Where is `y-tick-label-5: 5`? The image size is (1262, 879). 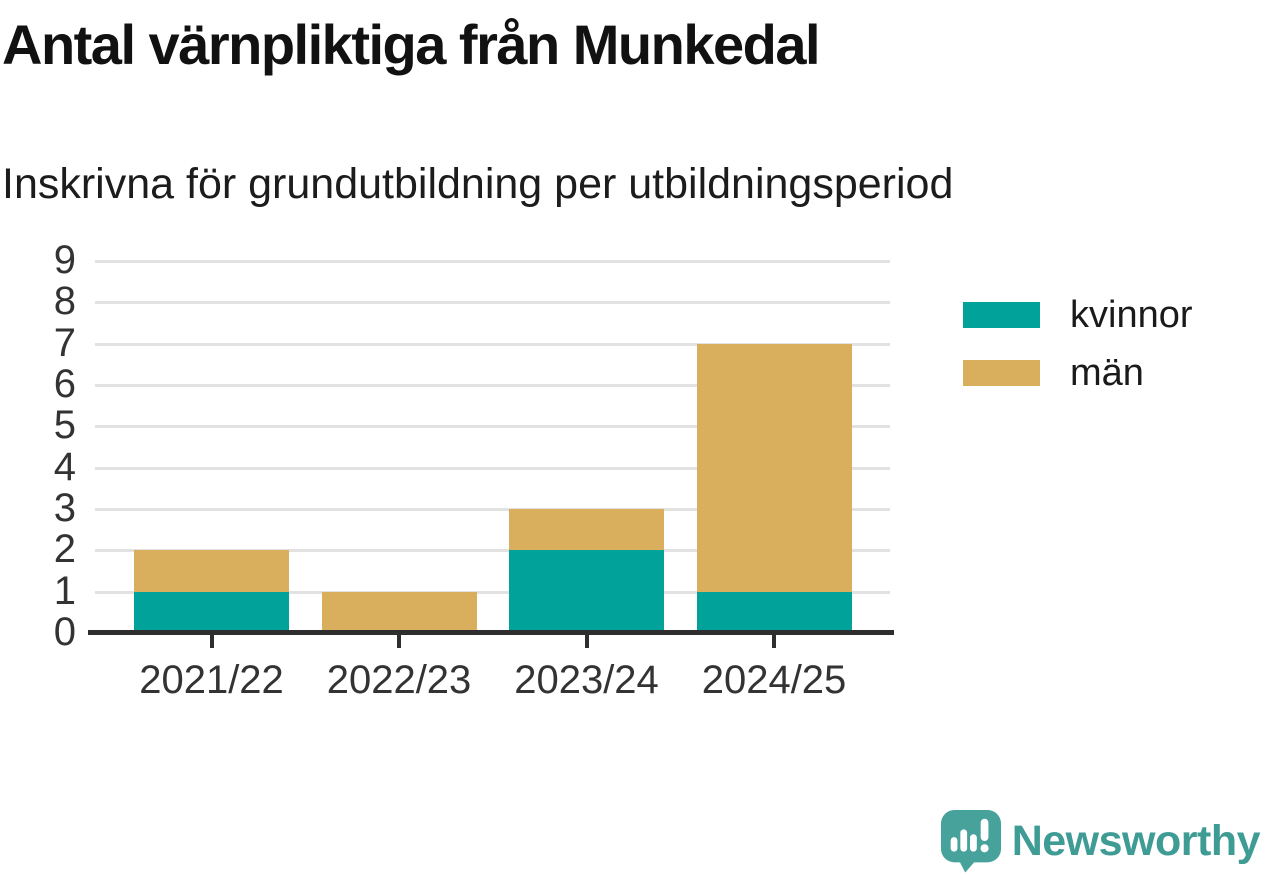
y-tick-label-5: 5 is located at coordinates (64, 425).